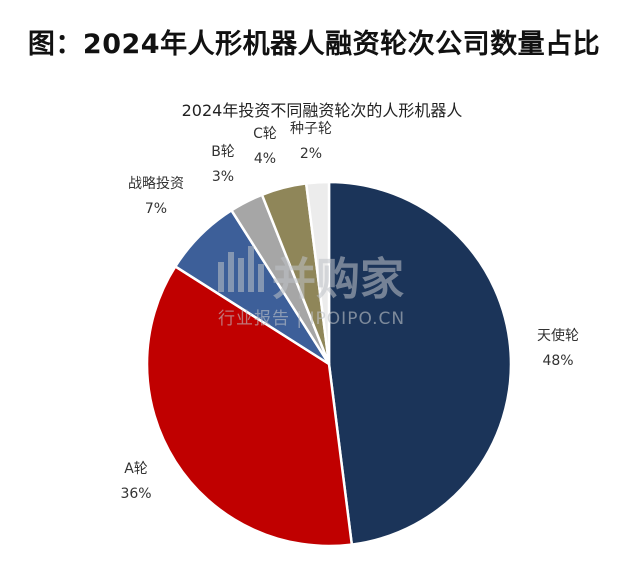 This screenshot has width=628, height=573. I want to click on watermark: 并购家 行业报告 | IPOIPO.CN, so click(311, 287).